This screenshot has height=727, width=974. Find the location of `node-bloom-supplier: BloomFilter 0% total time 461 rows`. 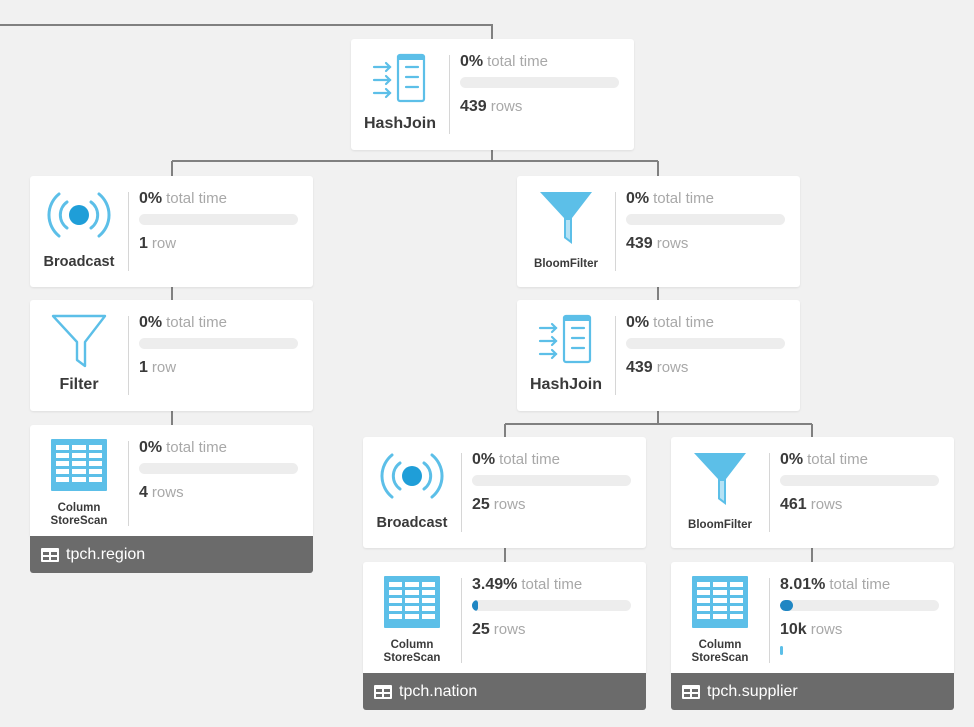

node-bloom-supplier: BloomFilter 0% total time 461 rows is located at coordinates (812, 492).